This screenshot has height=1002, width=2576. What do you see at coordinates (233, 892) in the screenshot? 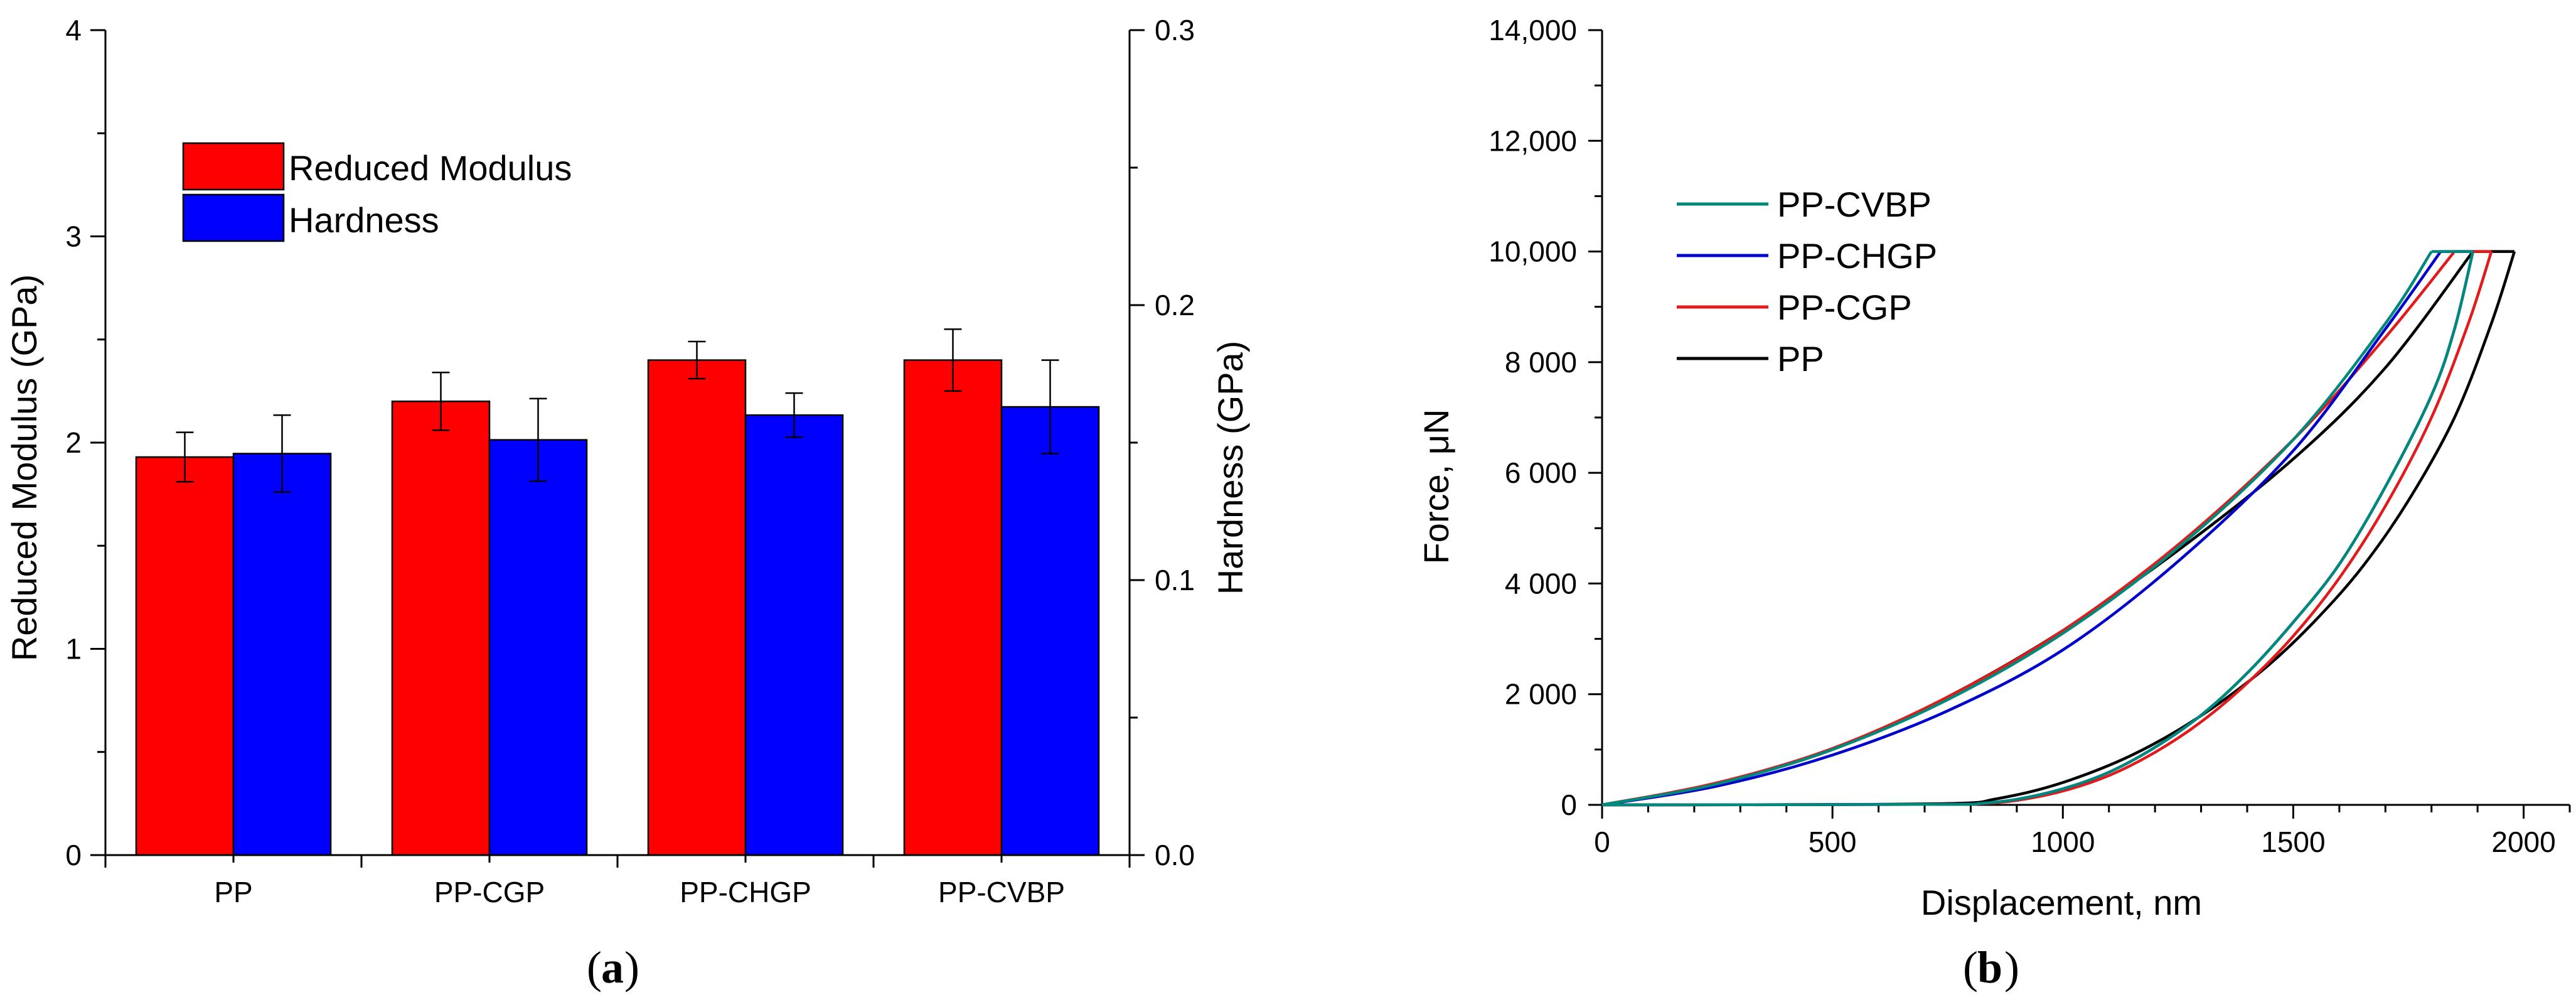
I see `x-tick-label: PP` at bounding box center [233, 892].